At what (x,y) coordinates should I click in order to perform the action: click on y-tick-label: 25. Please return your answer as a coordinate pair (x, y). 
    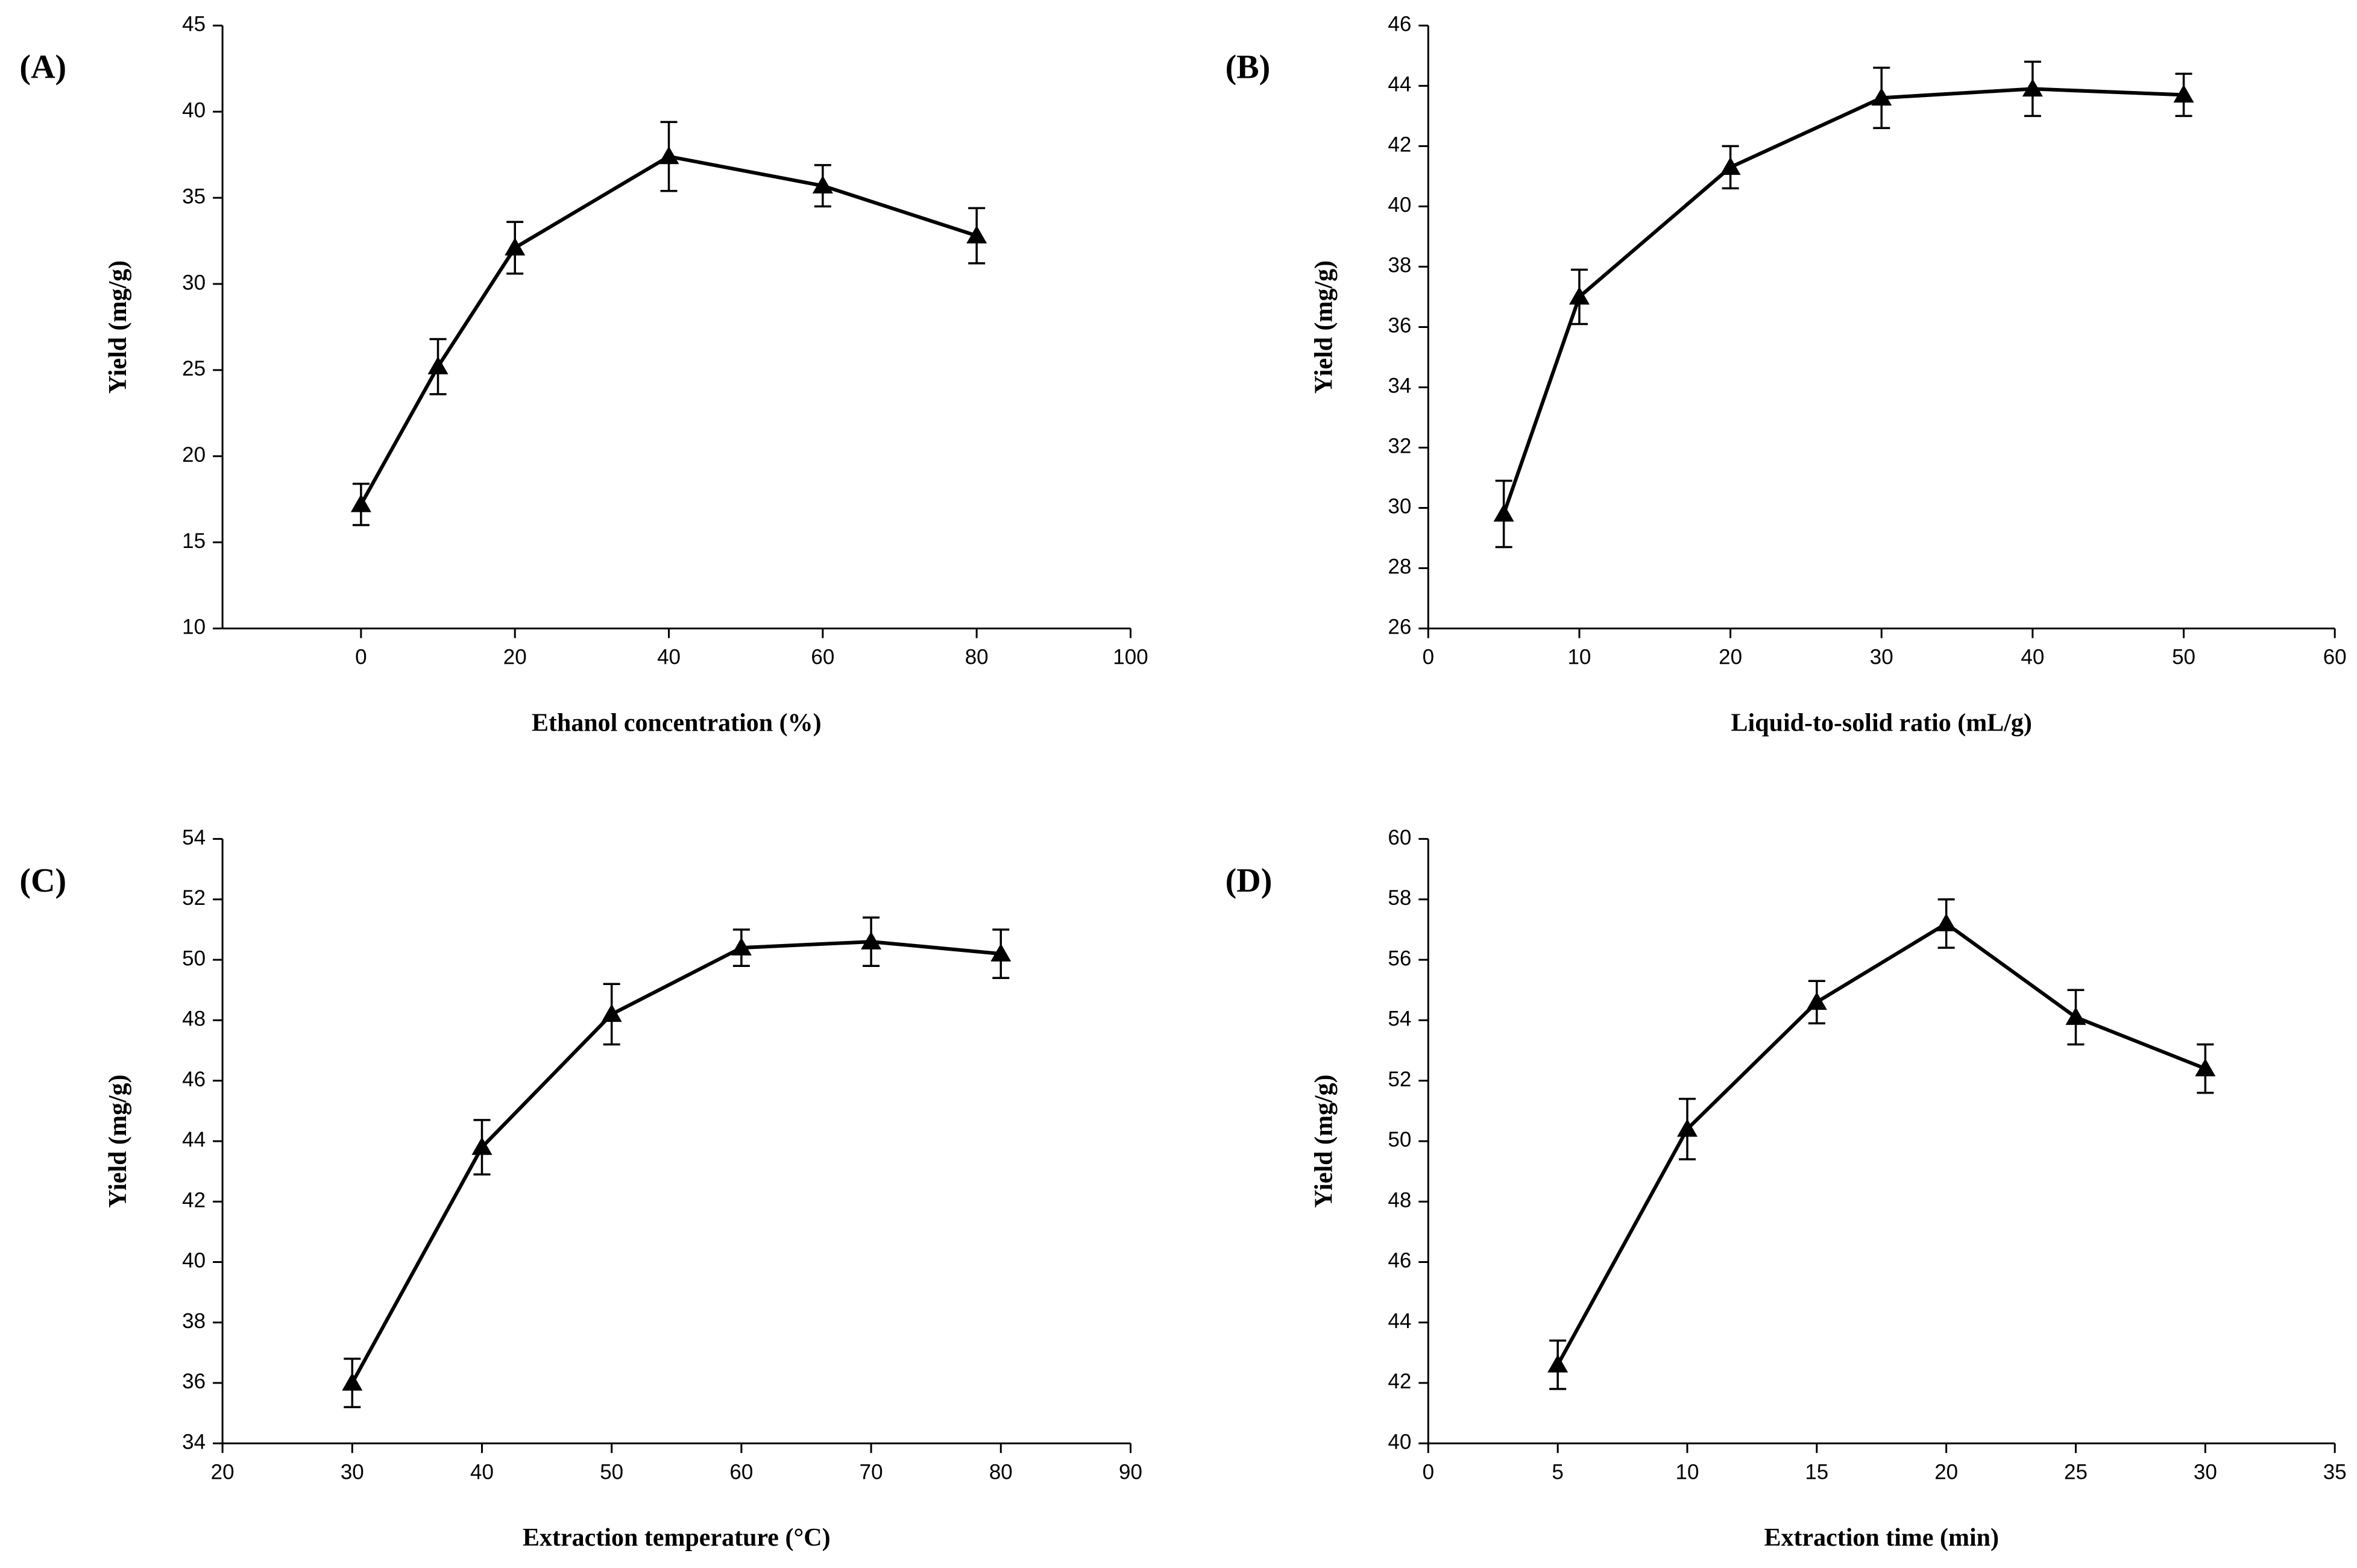
    Looking at the image, I should click on (194, 369).